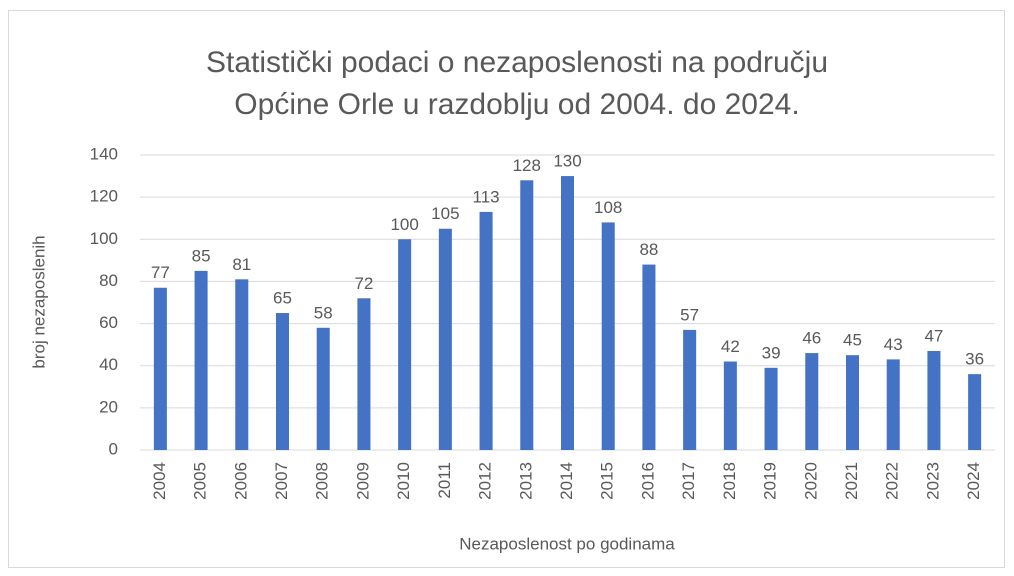 This screenshot has height=576, width=1014. What do you see at coordinates (201, 255) in the screenshot?
I see `data-label: 85` at bounding box center [201, 255].